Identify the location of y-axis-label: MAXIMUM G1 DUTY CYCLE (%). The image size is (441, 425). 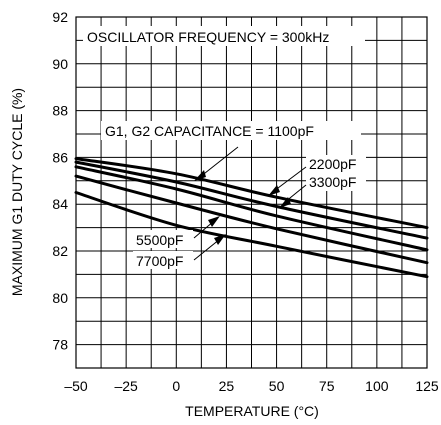
(17, 192).